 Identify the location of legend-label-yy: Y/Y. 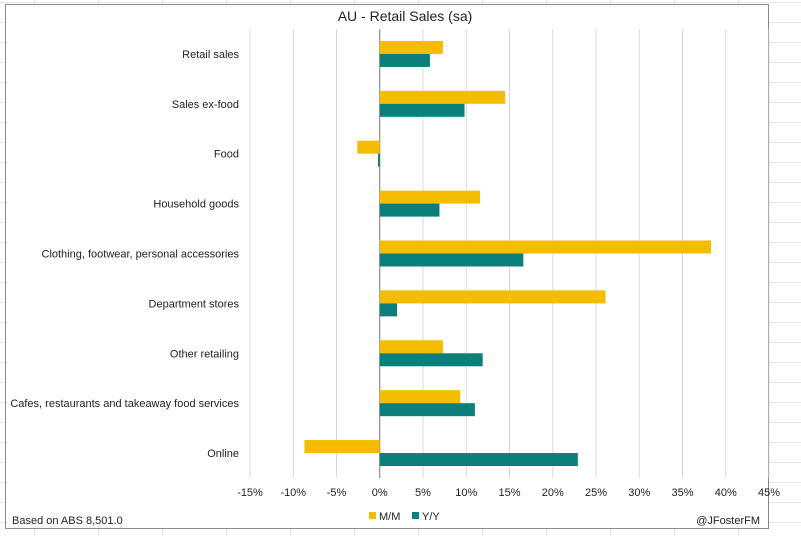
(431, 517).